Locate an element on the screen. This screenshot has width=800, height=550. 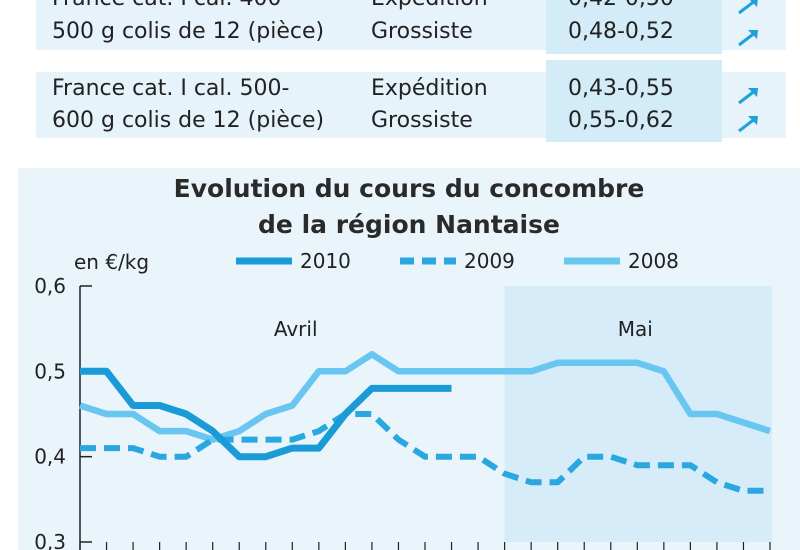
month-label: Mai is located at coordinates (635, 329).